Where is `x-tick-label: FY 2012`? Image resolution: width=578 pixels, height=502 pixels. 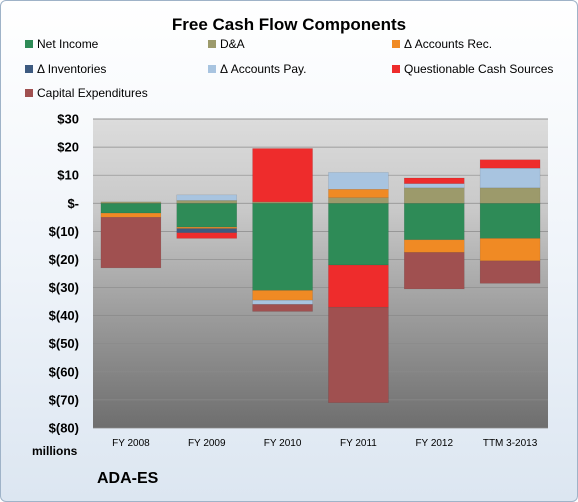 x-tick-label: FY 2012 is located at coordinates (434, 443).